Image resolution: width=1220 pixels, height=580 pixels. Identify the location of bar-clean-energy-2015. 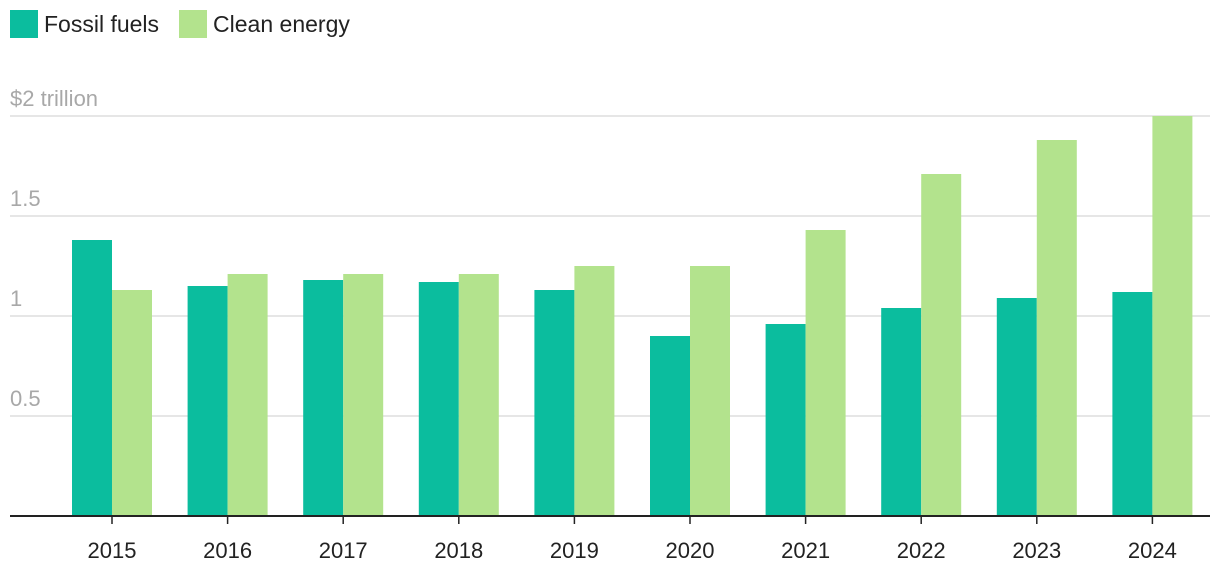
(132, 403).